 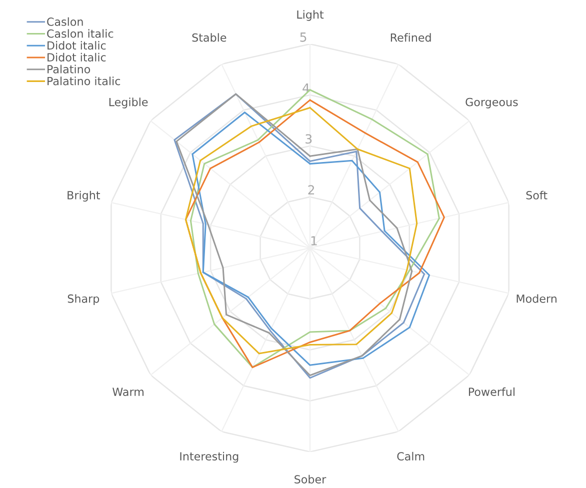 I want to click on legend-label: Caslon italic, so click(x=80, y=33).